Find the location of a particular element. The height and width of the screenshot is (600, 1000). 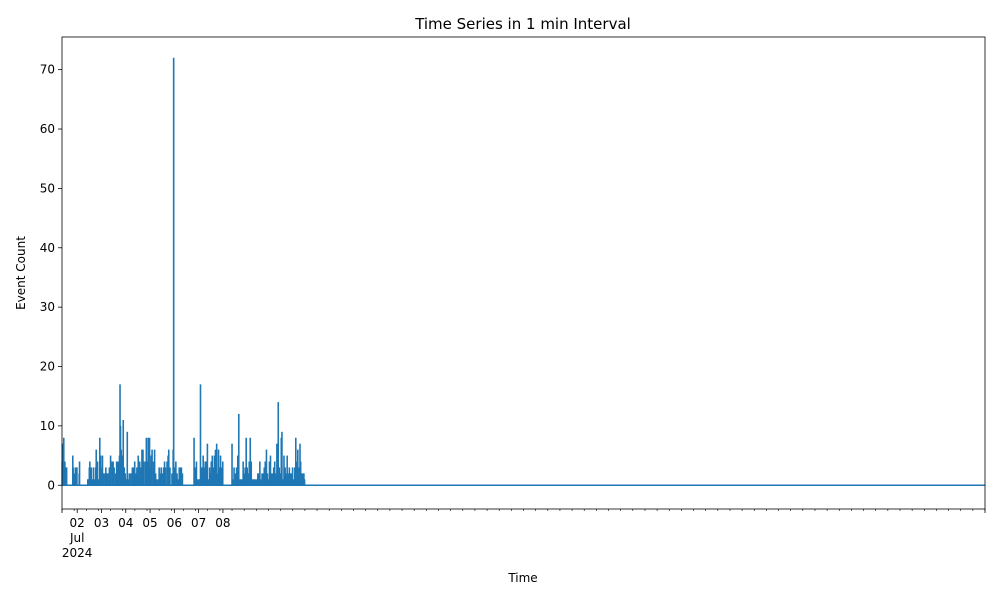

x-tick-label: 08 is located at coordinates (222, 523).